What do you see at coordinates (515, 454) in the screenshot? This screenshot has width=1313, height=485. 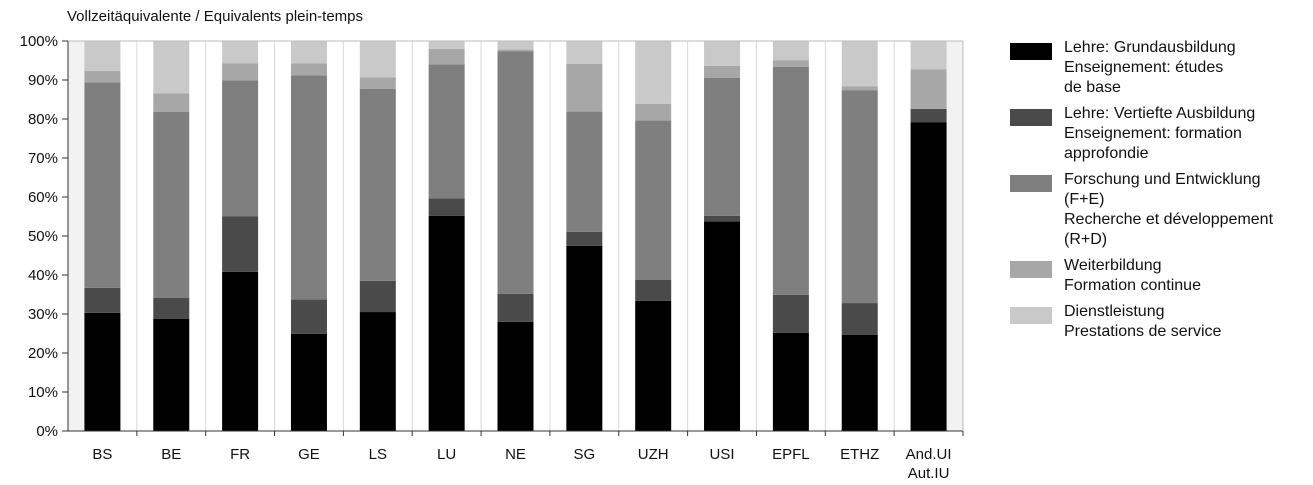 I see `x-tick-label: NE` at bounding box center [515, 454].